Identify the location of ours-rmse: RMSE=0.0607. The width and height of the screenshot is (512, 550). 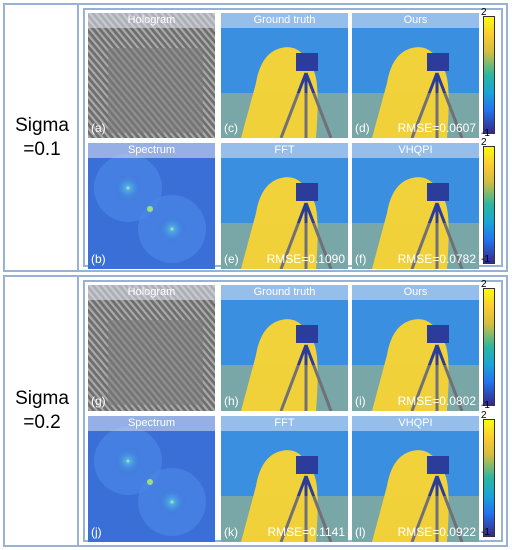
(436, 128).